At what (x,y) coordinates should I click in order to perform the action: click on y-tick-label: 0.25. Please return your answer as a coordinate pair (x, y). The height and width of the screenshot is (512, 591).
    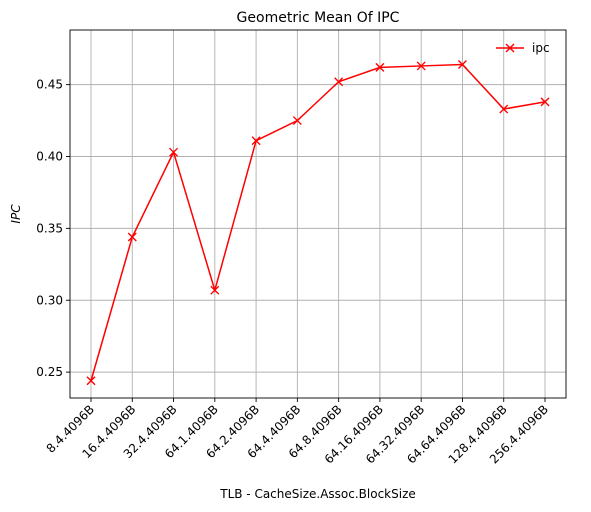
    Looking at the image, I should click on (49, 372).